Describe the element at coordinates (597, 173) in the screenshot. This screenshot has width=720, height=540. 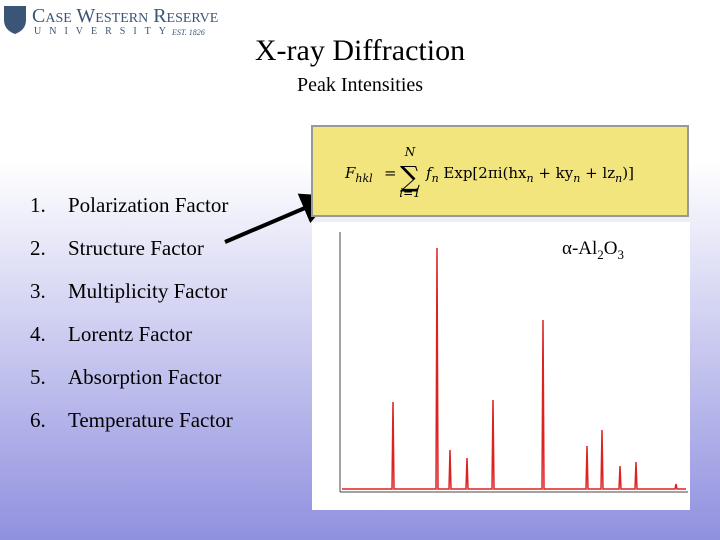
I see `formula-part: + lz` at that location.